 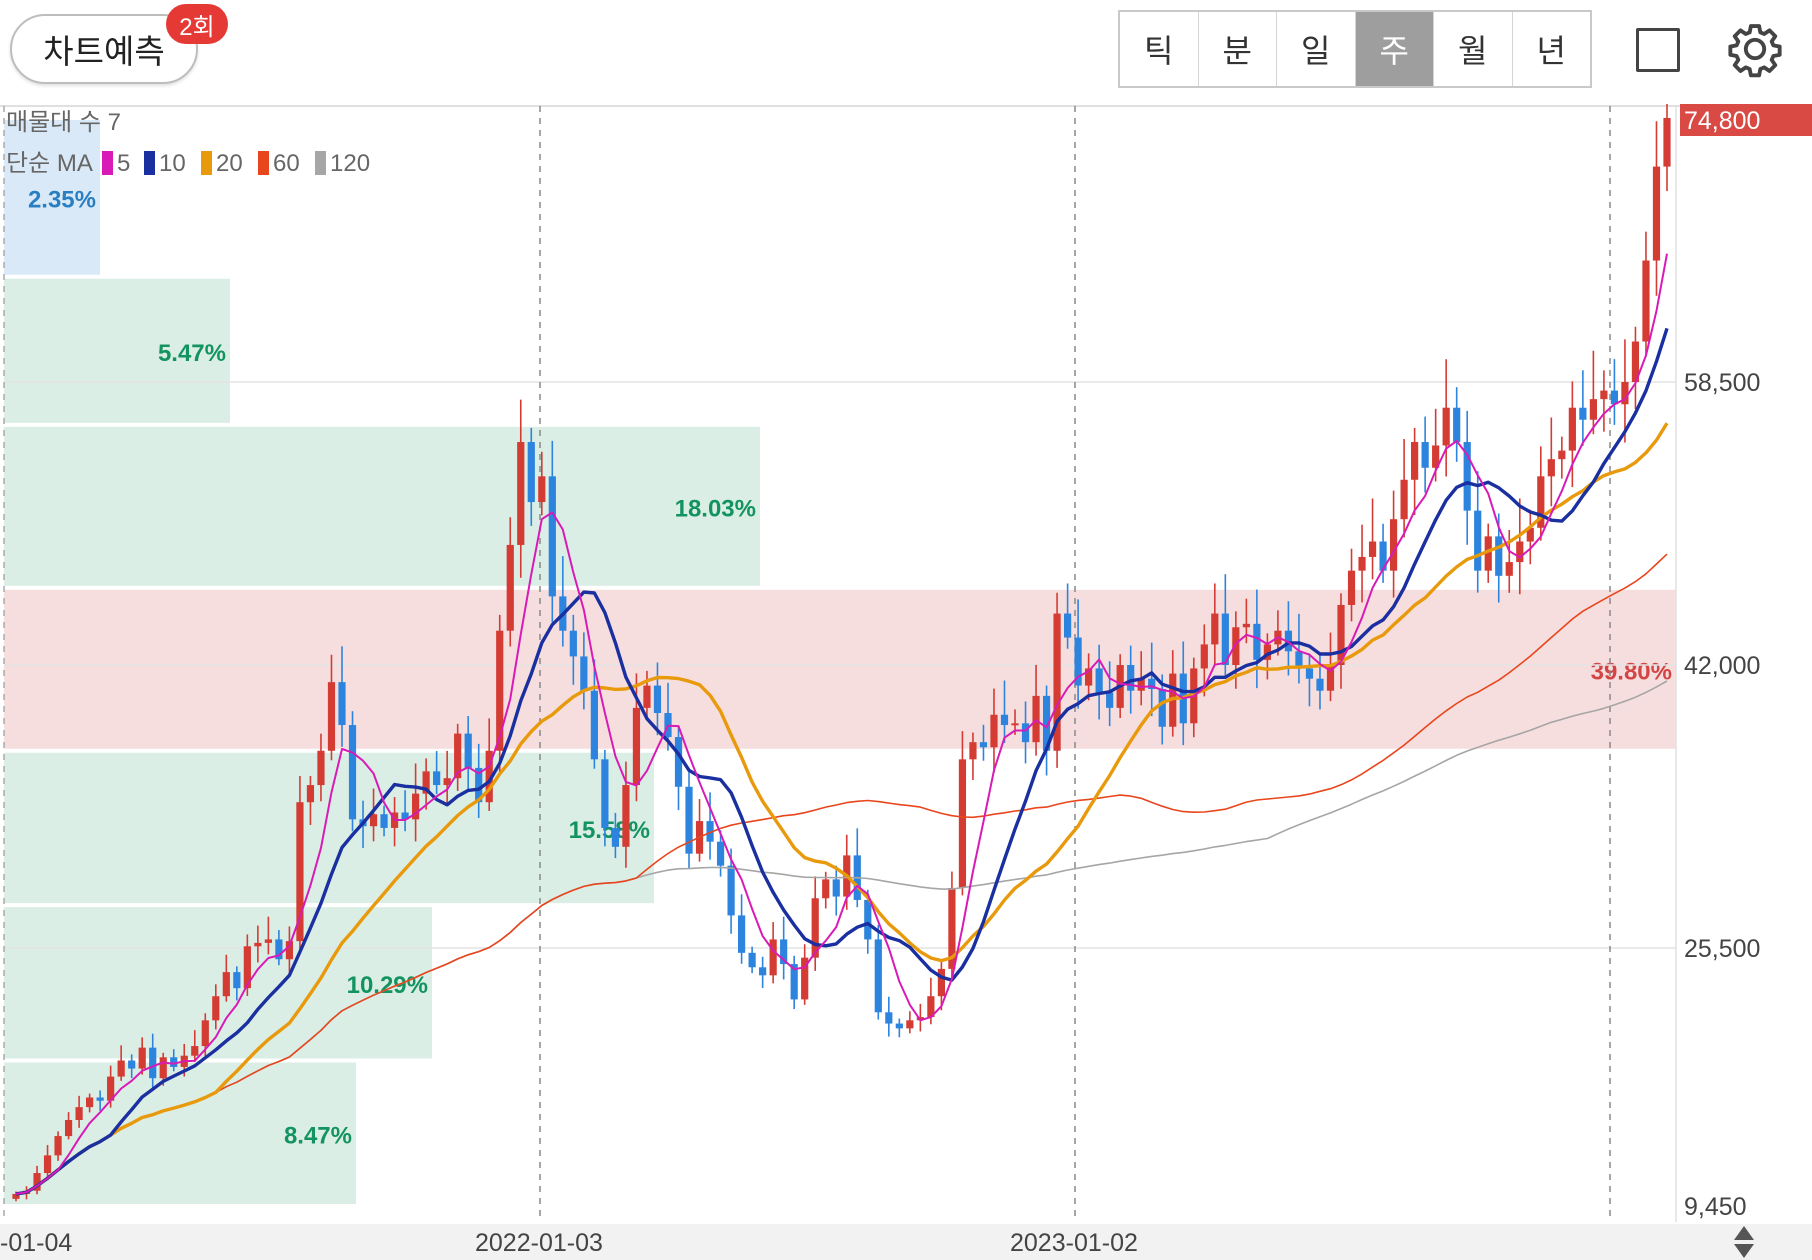 I want to click on ma-legend-period: 5, so click(x=123, y=163).